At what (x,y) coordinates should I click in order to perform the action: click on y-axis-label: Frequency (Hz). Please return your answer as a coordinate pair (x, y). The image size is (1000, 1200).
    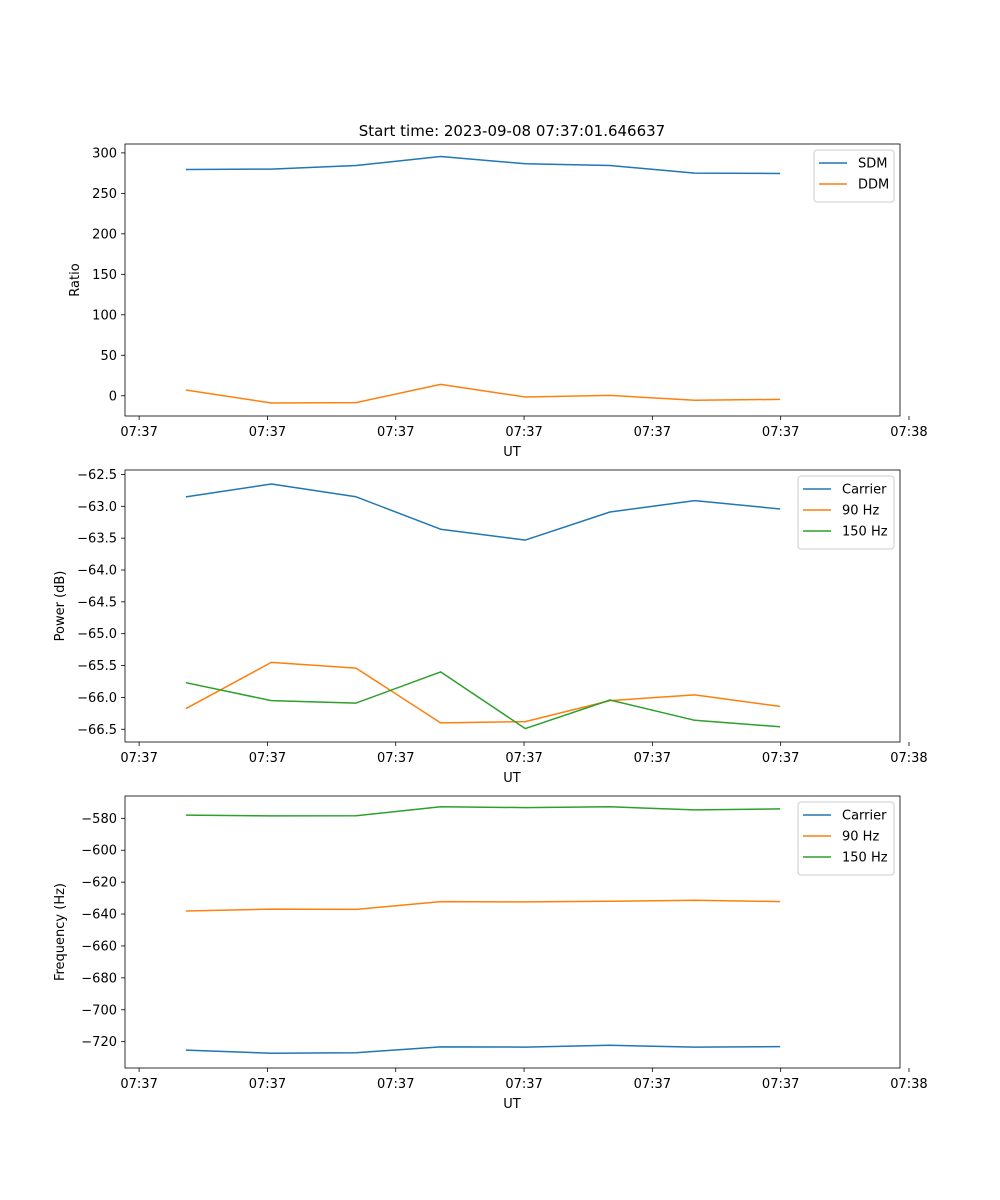
    Looking at the image, I should click on (60, 932).